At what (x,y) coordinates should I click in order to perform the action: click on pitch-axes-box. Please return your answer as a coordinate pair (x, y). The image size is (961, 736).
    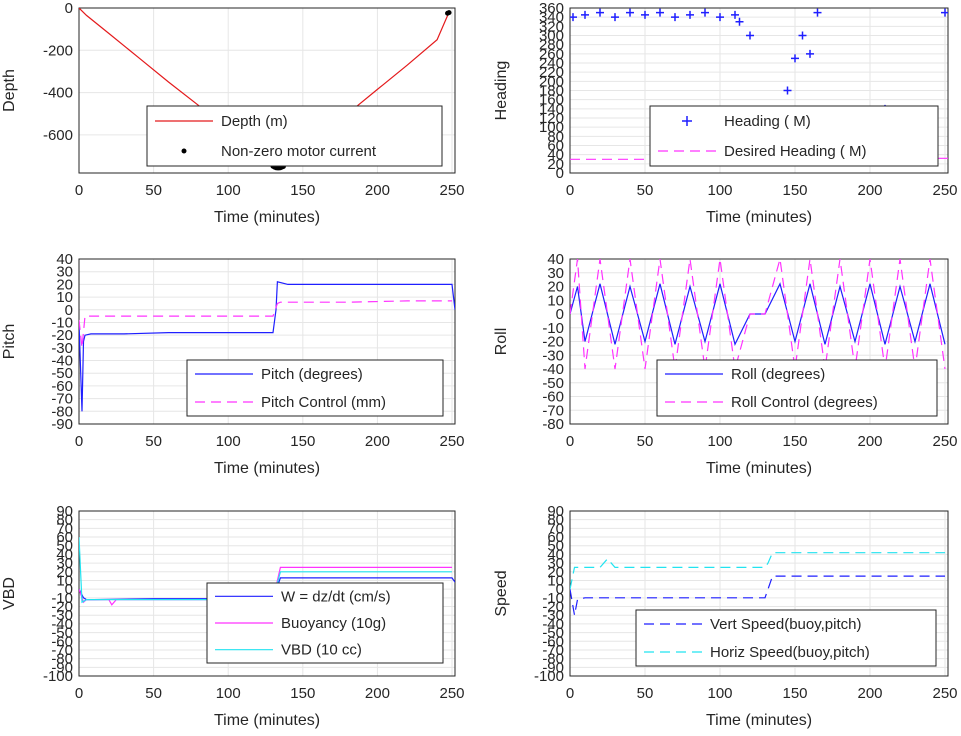
    Looking at the image, I should click on (267, 341).